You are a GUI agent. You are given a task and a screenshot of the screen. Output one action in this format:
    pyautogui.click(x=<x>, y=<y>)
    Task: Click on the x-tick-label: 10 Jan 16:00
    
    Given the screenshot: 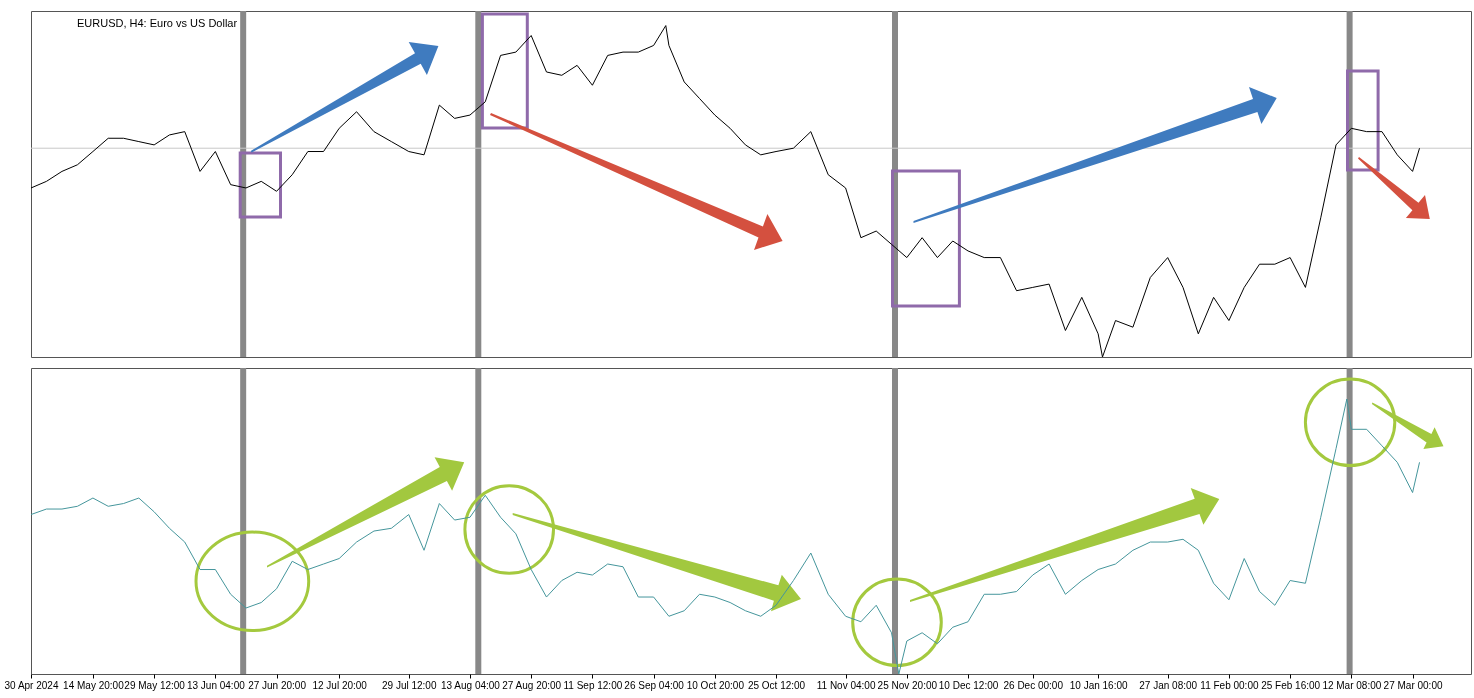 What is the action you would take?
    pyautogui.click(x=1098, y=685)
    